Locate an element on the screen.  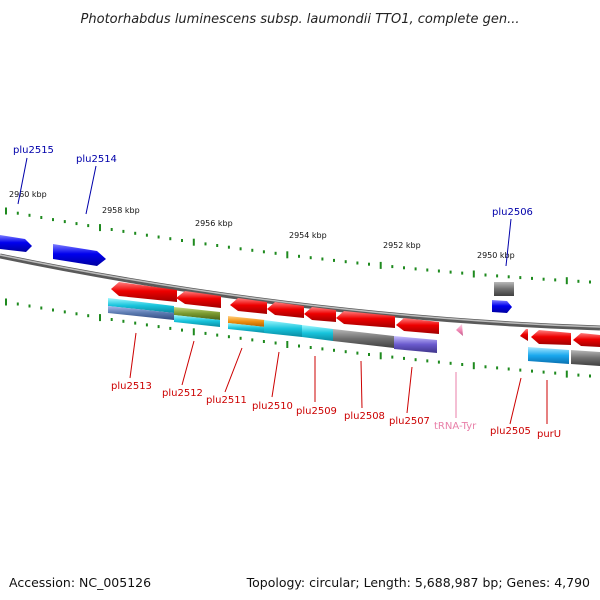
genome-backbone-highlight is located at coordinates (300, 291).